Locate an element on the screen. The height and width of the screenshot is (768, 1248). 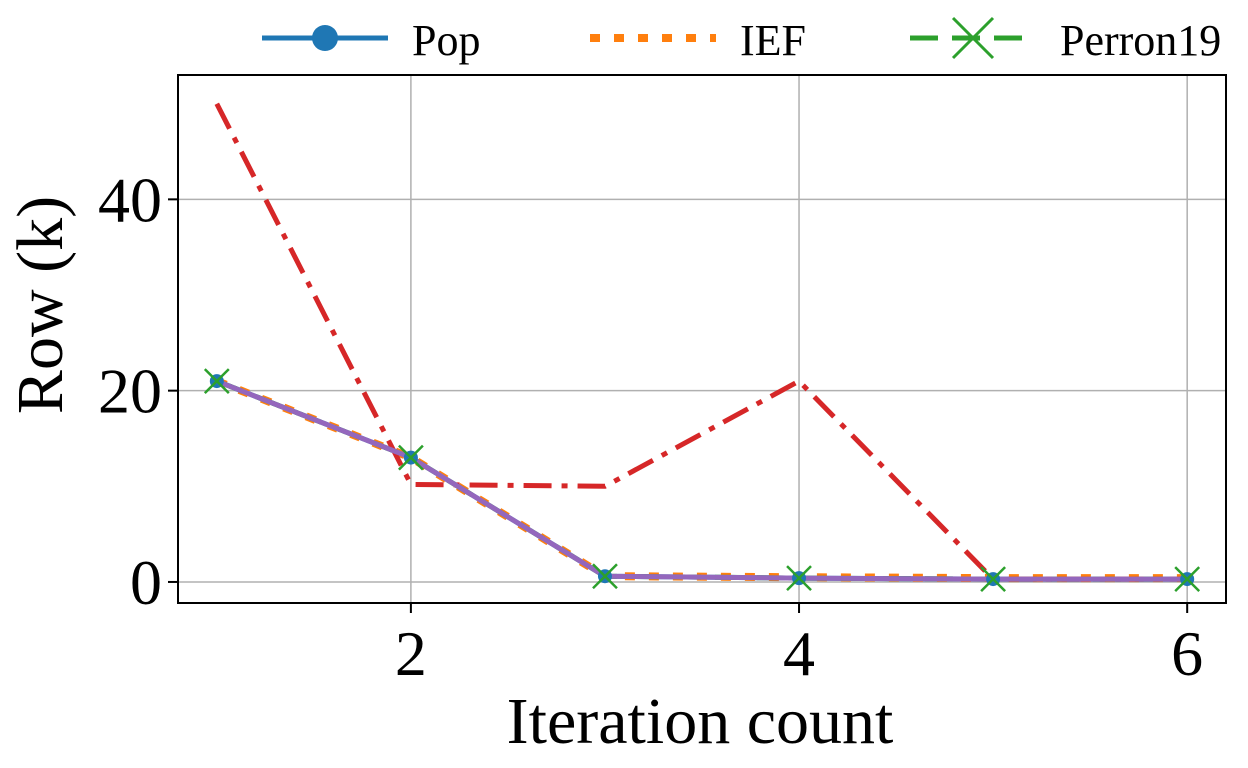
legend-item-perron19: Perron19 is located at coordinates (1065, 40).